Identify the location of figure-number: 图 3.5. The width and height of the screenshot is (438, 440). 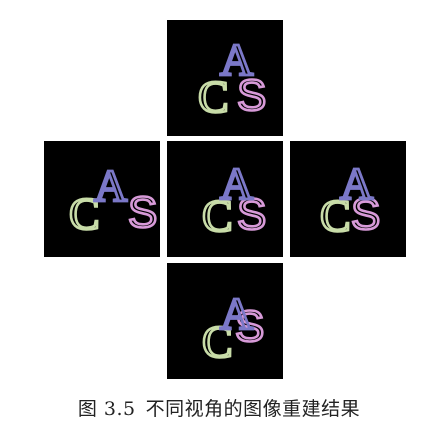
(106, 409).